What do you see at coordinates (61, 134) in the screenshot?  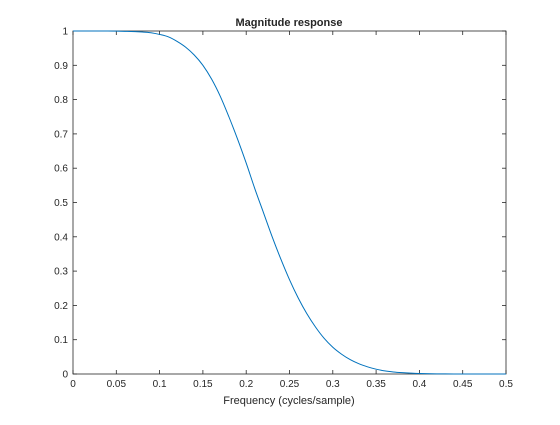 I see `y-tick-label: 0.7` at bounding box center [61, 134].